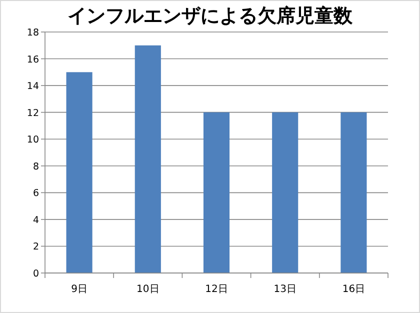 The width and height of the screenshot is (420, 313). I want to click on chart-title: インフルエンザによる欠席児童数, so click(211, 16).